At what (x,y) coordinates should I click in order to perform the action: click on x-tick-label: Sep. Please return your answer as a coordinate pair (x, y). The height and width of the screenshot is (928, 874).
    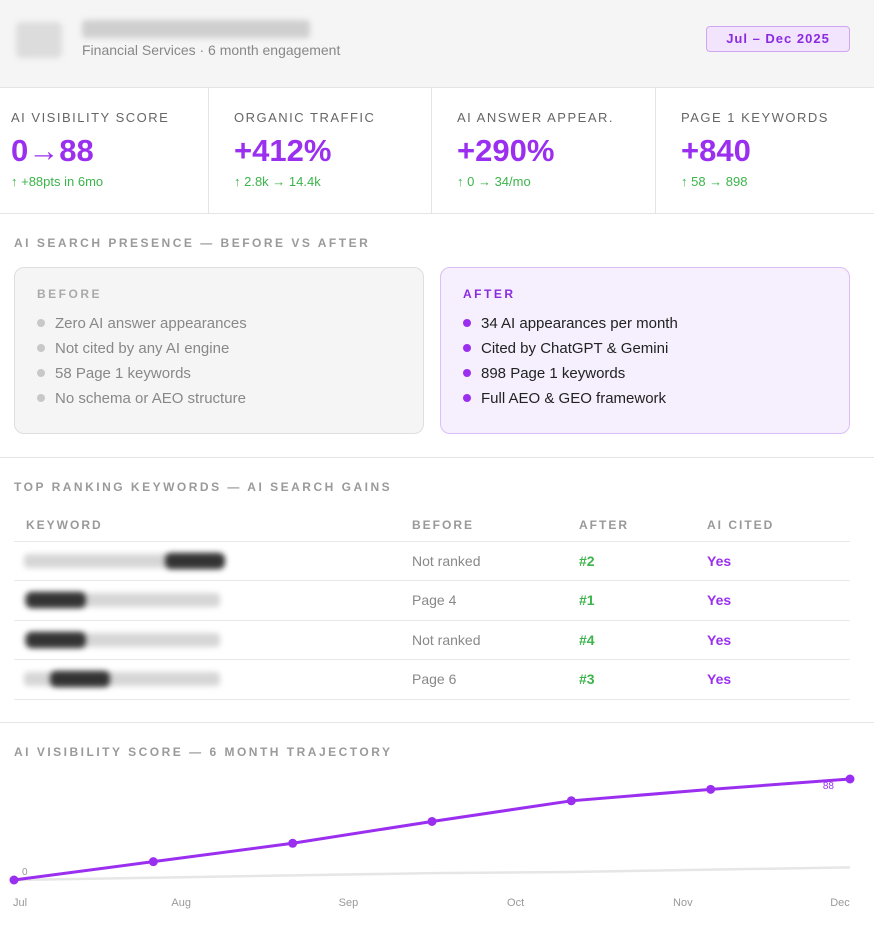
    Looking at the image, I should click on (349, 903).